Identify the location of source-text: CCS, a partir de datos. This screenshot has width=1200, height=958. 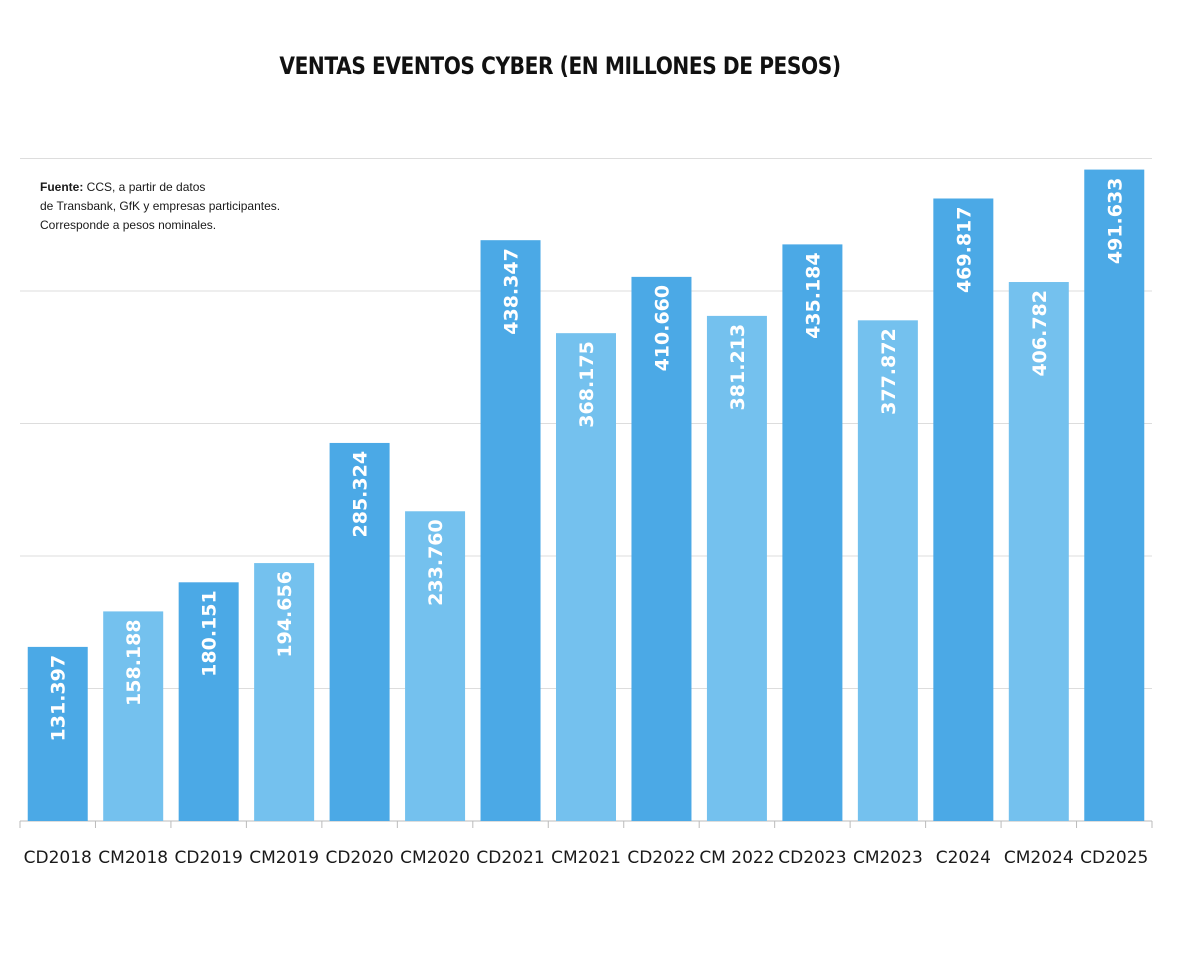
(144, 187).